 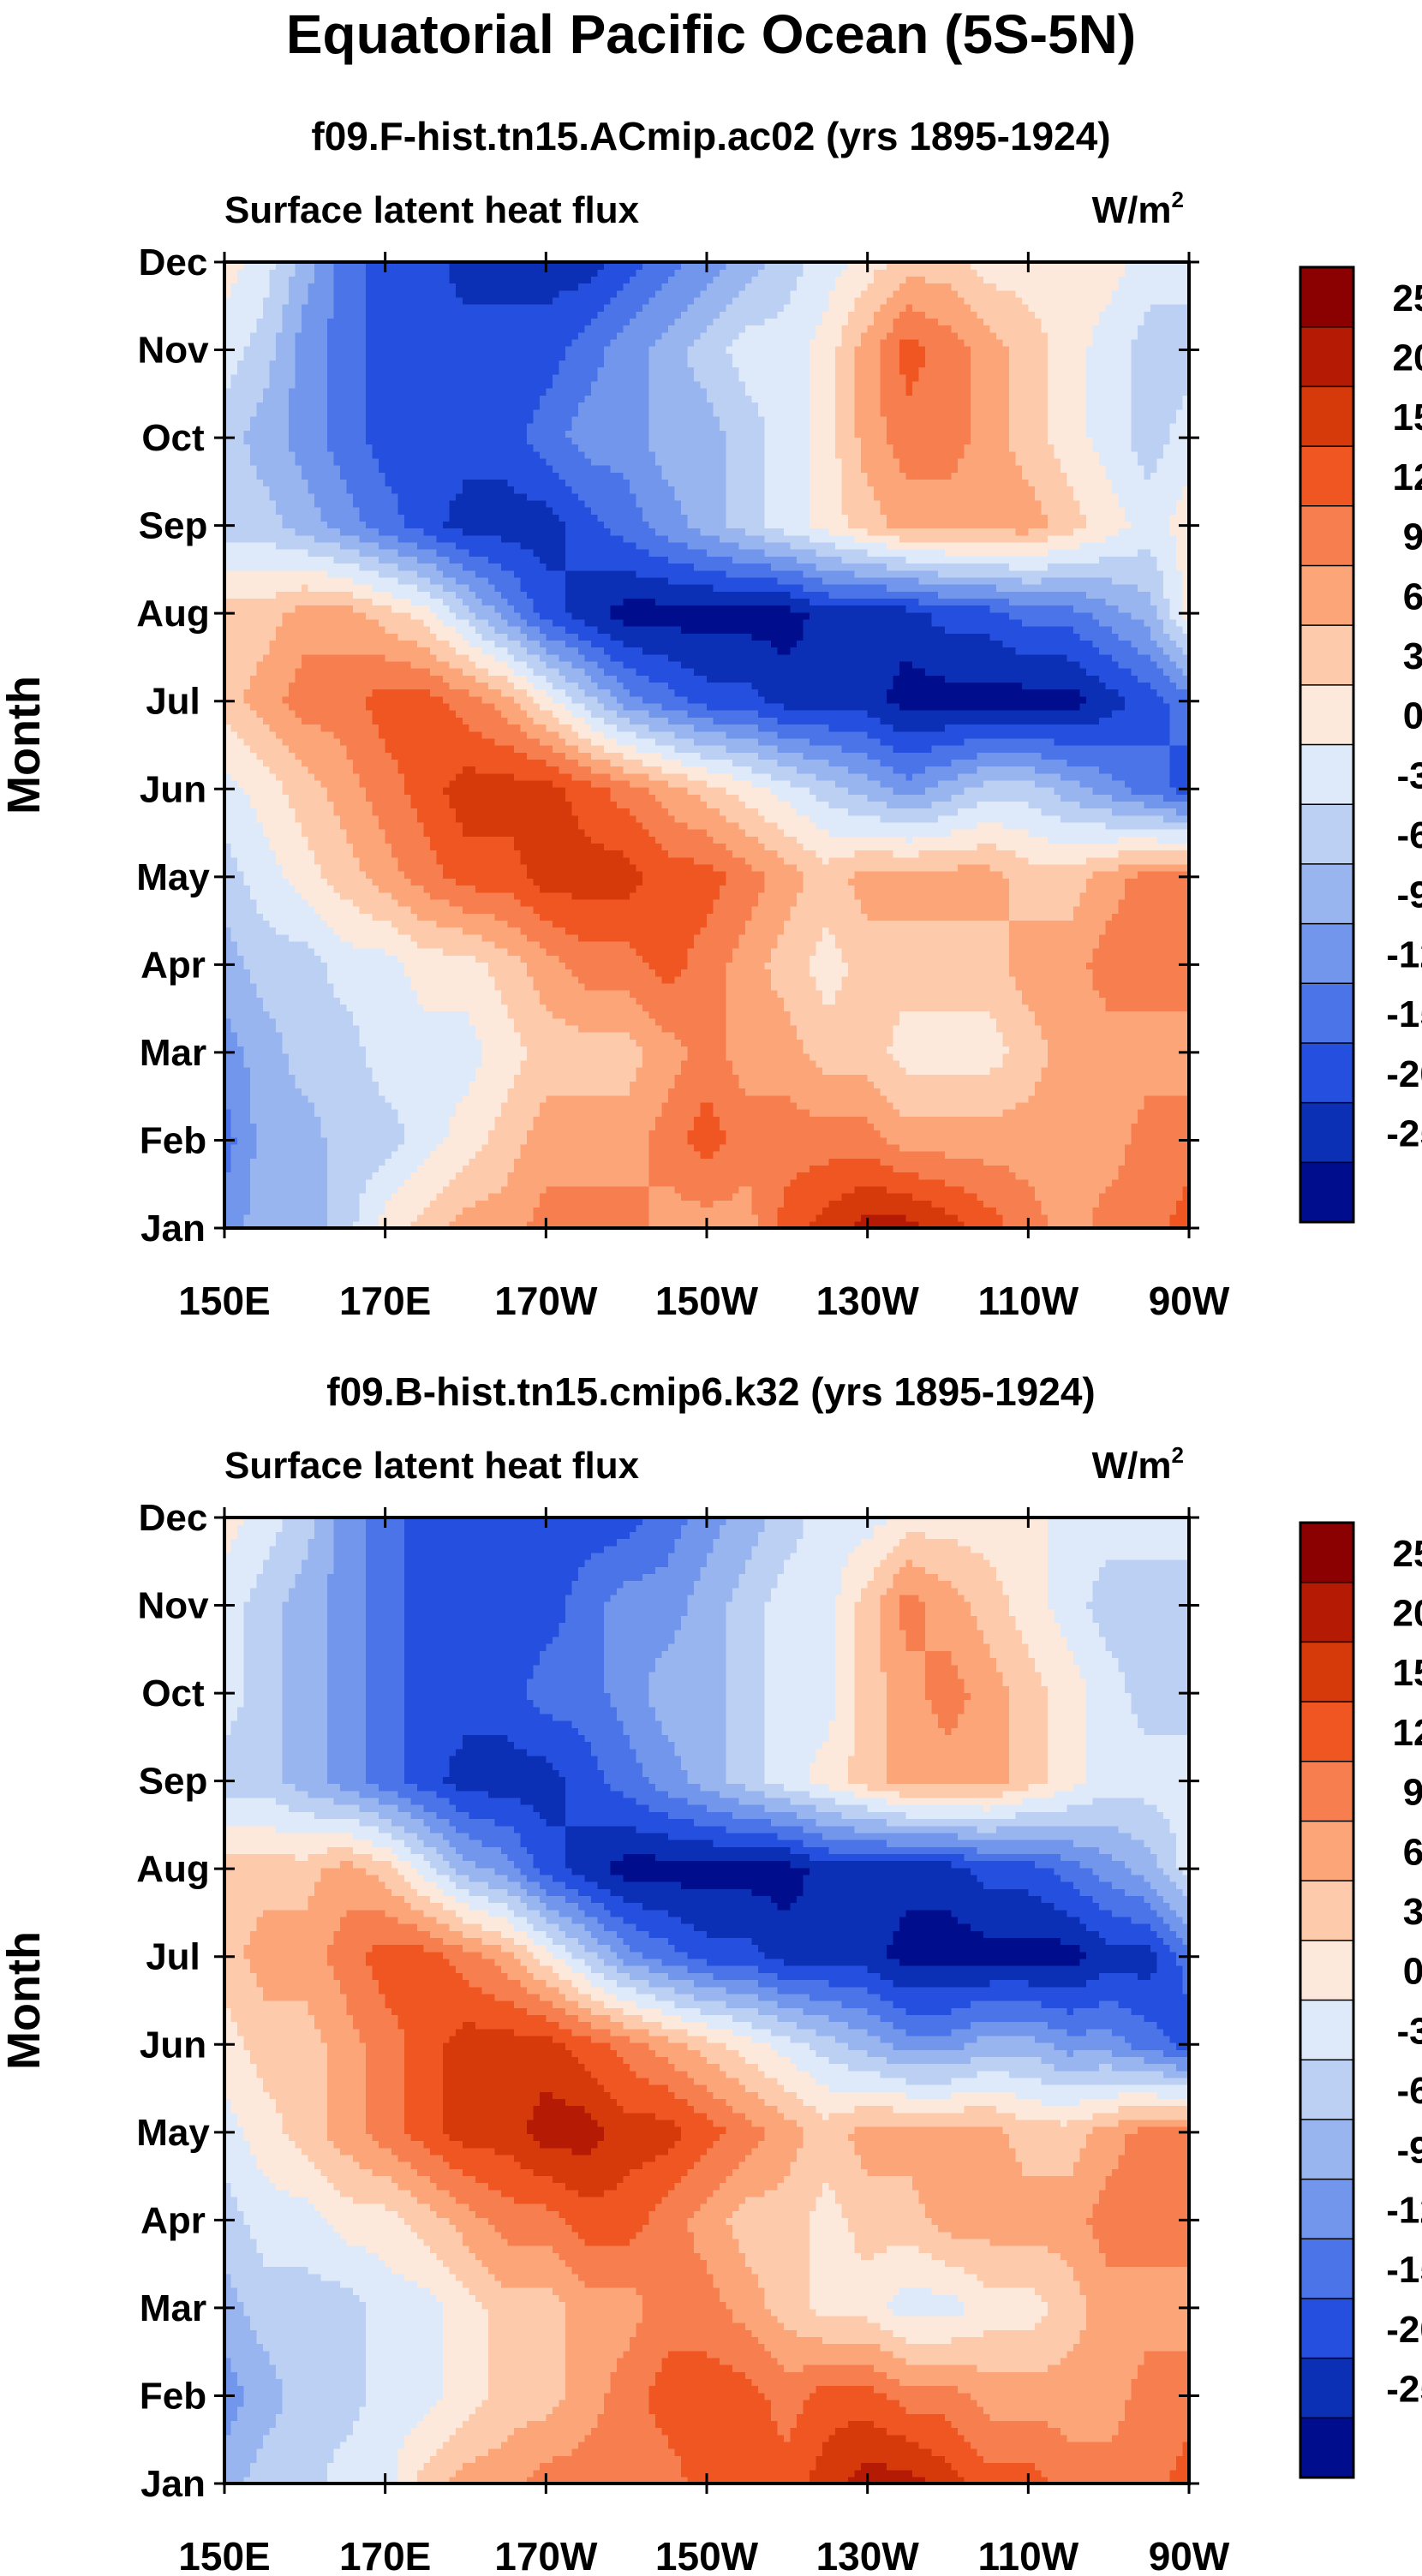 I want to click on colorbar-swatch, so click(x=1327, y=2388).